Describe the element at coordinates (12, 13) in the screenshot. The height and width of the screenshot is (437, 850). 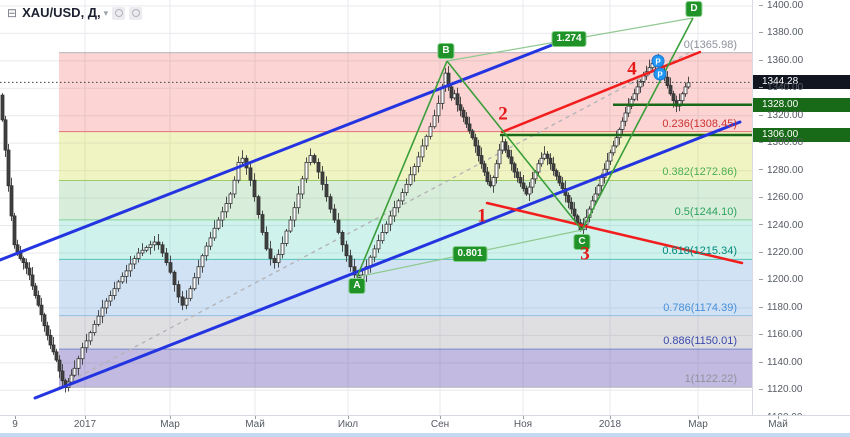
I see `collapse-legend-icon: ⊟` at that location.